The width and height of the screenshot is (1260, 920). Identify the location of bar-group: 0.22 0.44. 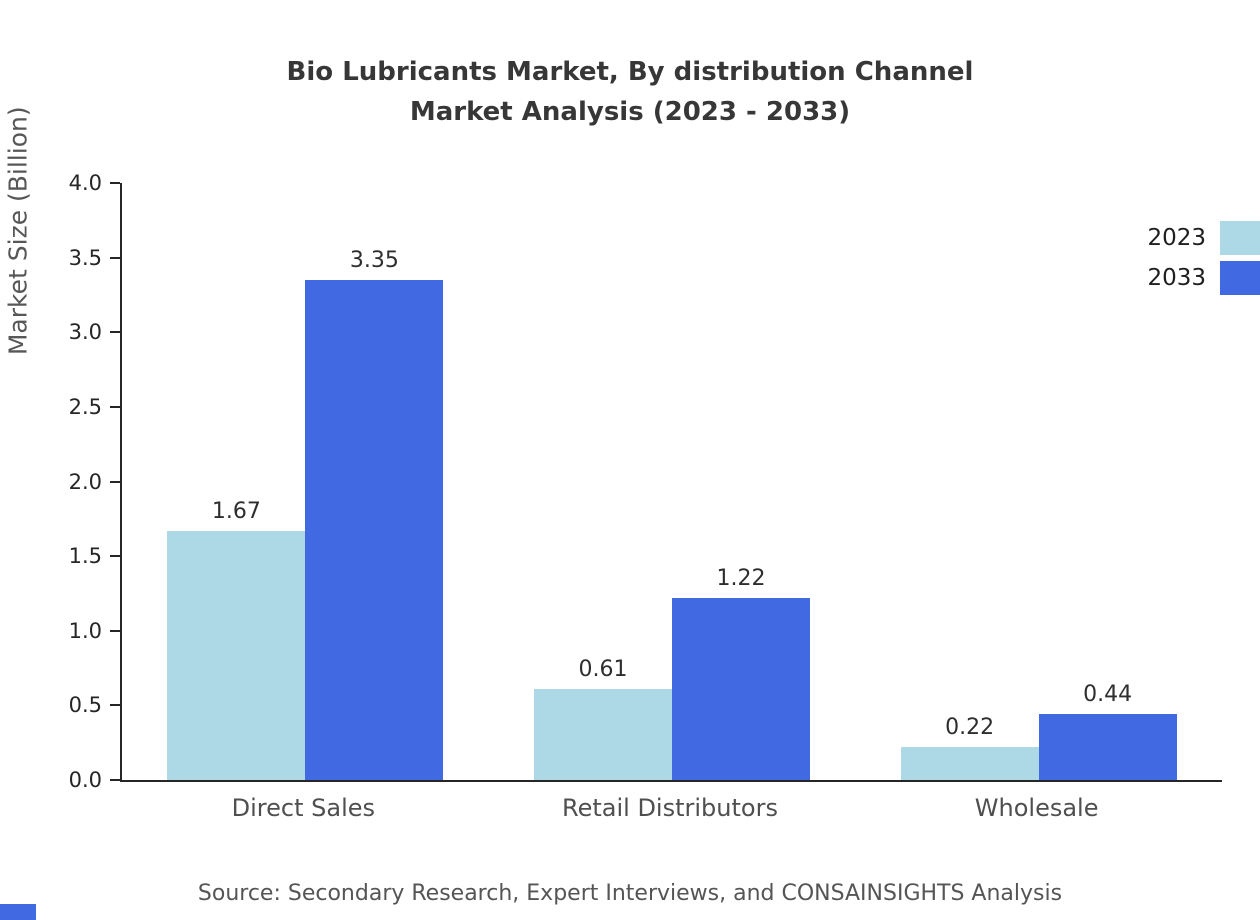
(1038, 481).